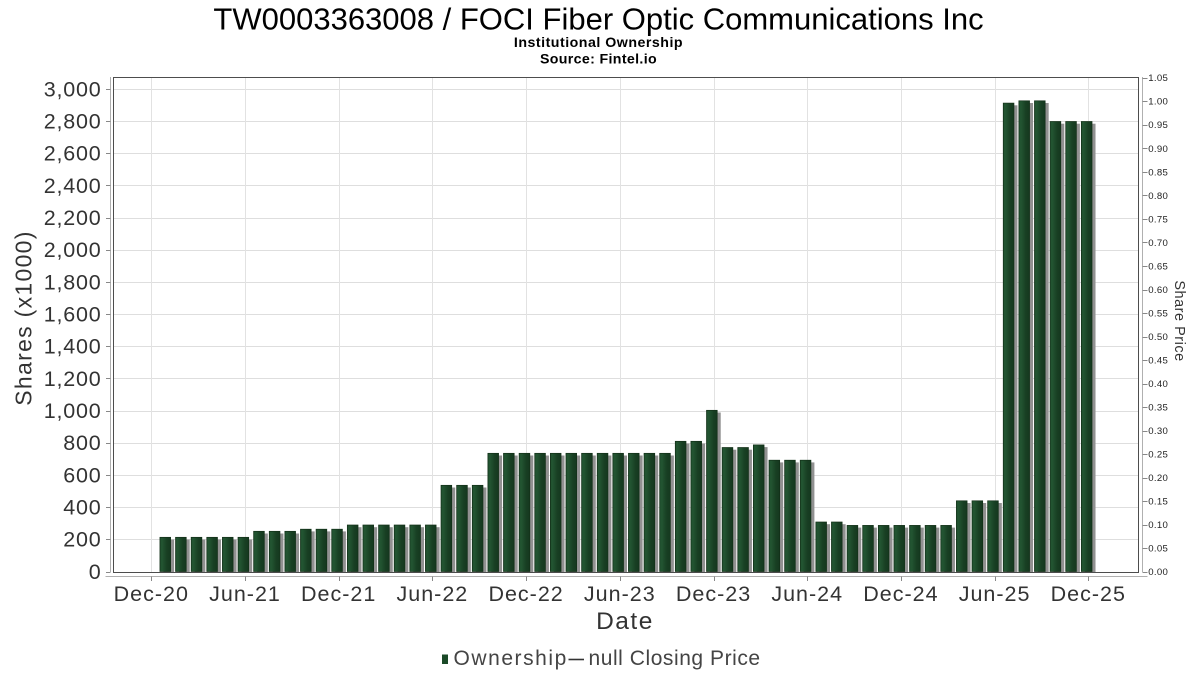 Image resolution: width=1200 pixels, height=675 pixels. Describe the element at coordinates (1158, 455) in the screenshot. I see `svg-text: 0.25` at that location.